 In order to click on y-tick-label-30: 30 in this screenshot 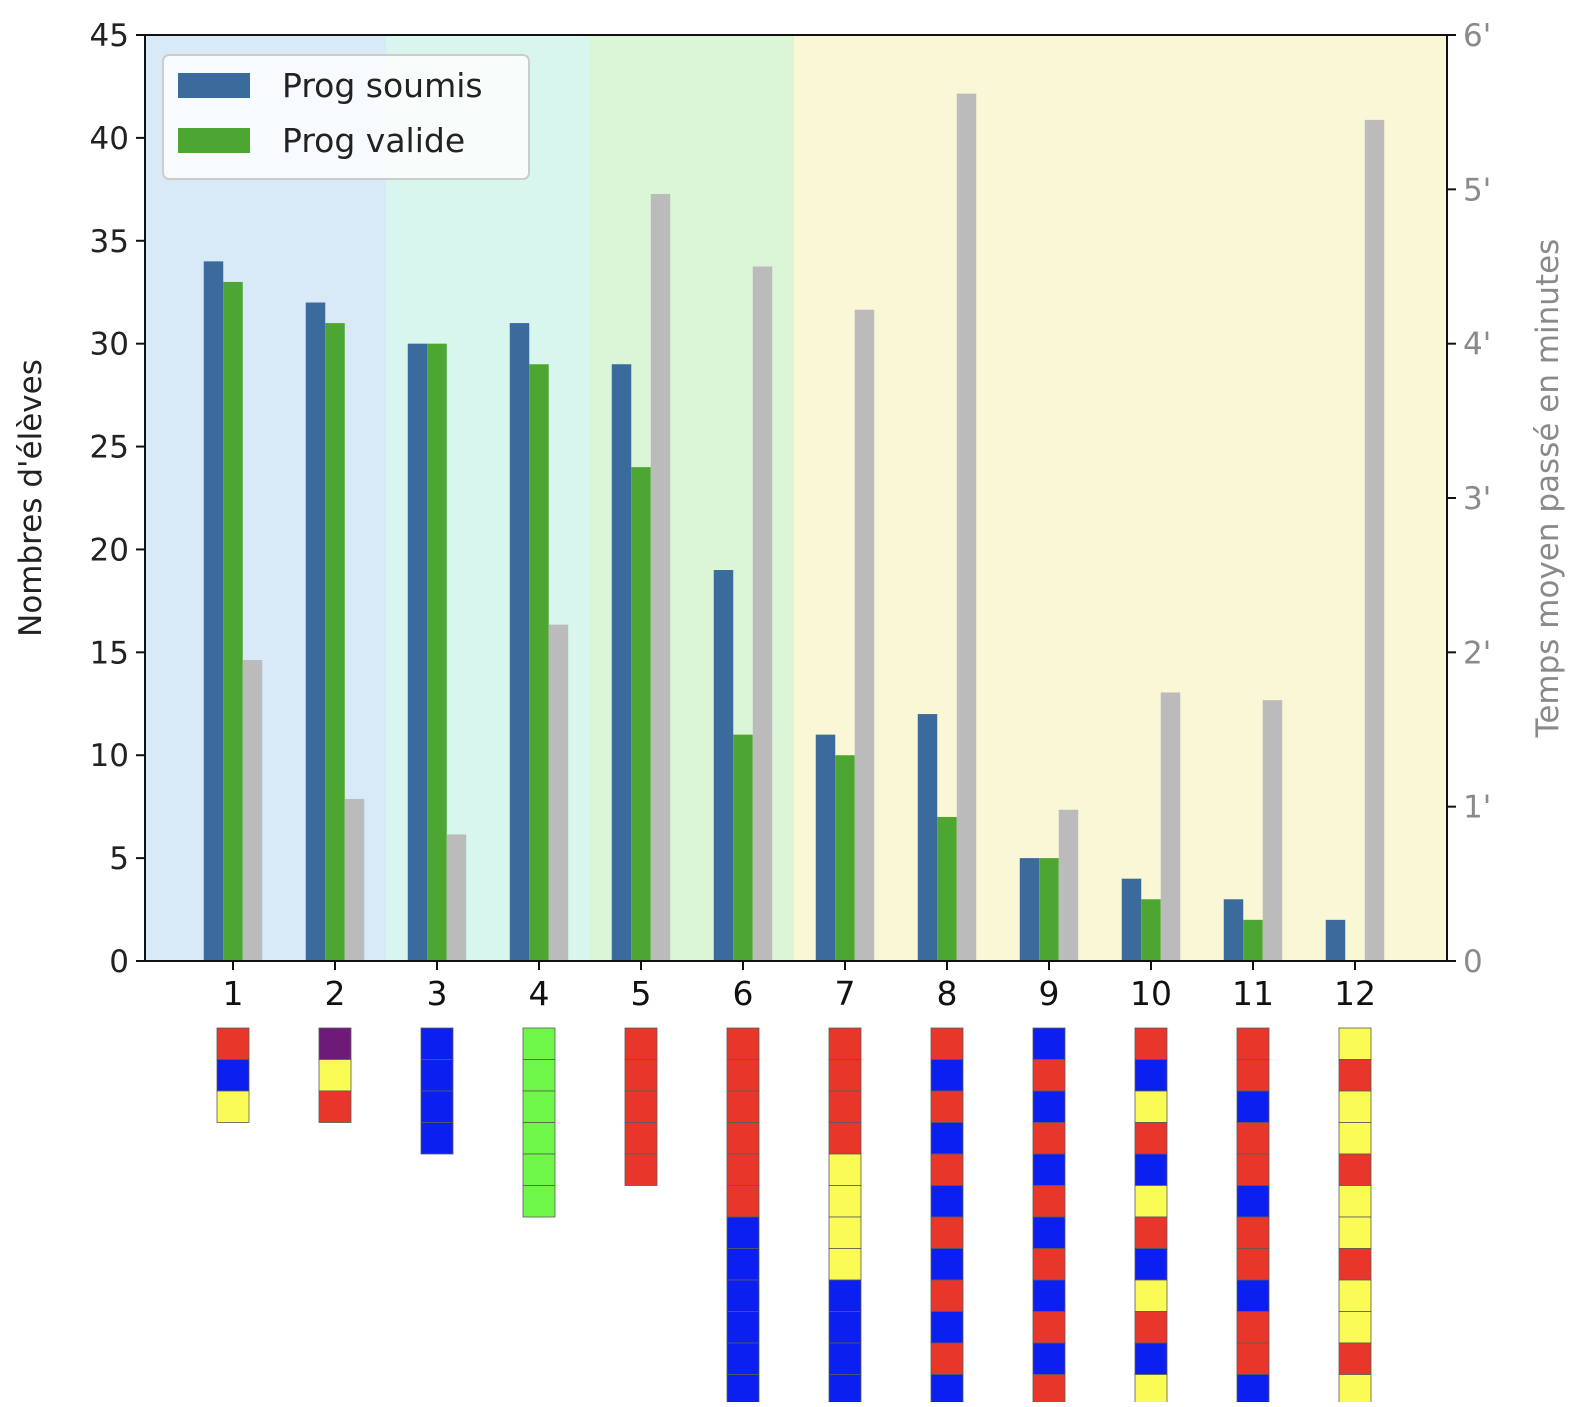, I will do `click(109, 345)`.